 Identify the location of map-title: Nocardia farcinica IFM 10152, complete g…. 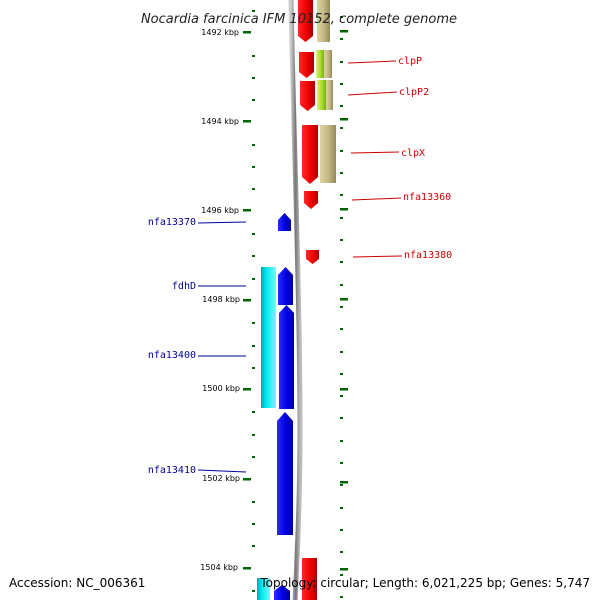
(299, 19).